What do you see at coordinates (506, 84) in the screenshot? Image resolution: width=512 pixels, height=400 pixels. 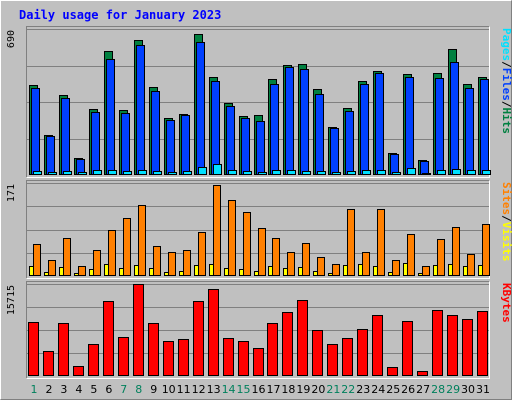 I see `legend-top-item: Files` at bounding box center [506, 84].